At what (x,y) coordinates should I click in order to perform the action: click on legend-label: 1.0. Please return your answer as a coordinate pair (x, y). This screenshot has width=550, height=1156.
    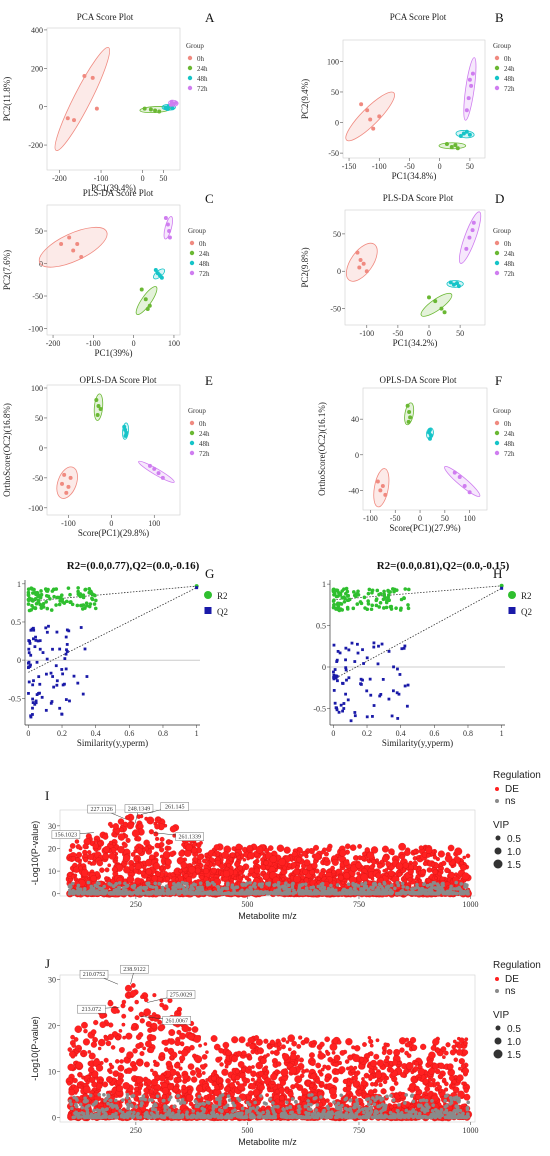
    Looking at the image, I should click on (514, 852).